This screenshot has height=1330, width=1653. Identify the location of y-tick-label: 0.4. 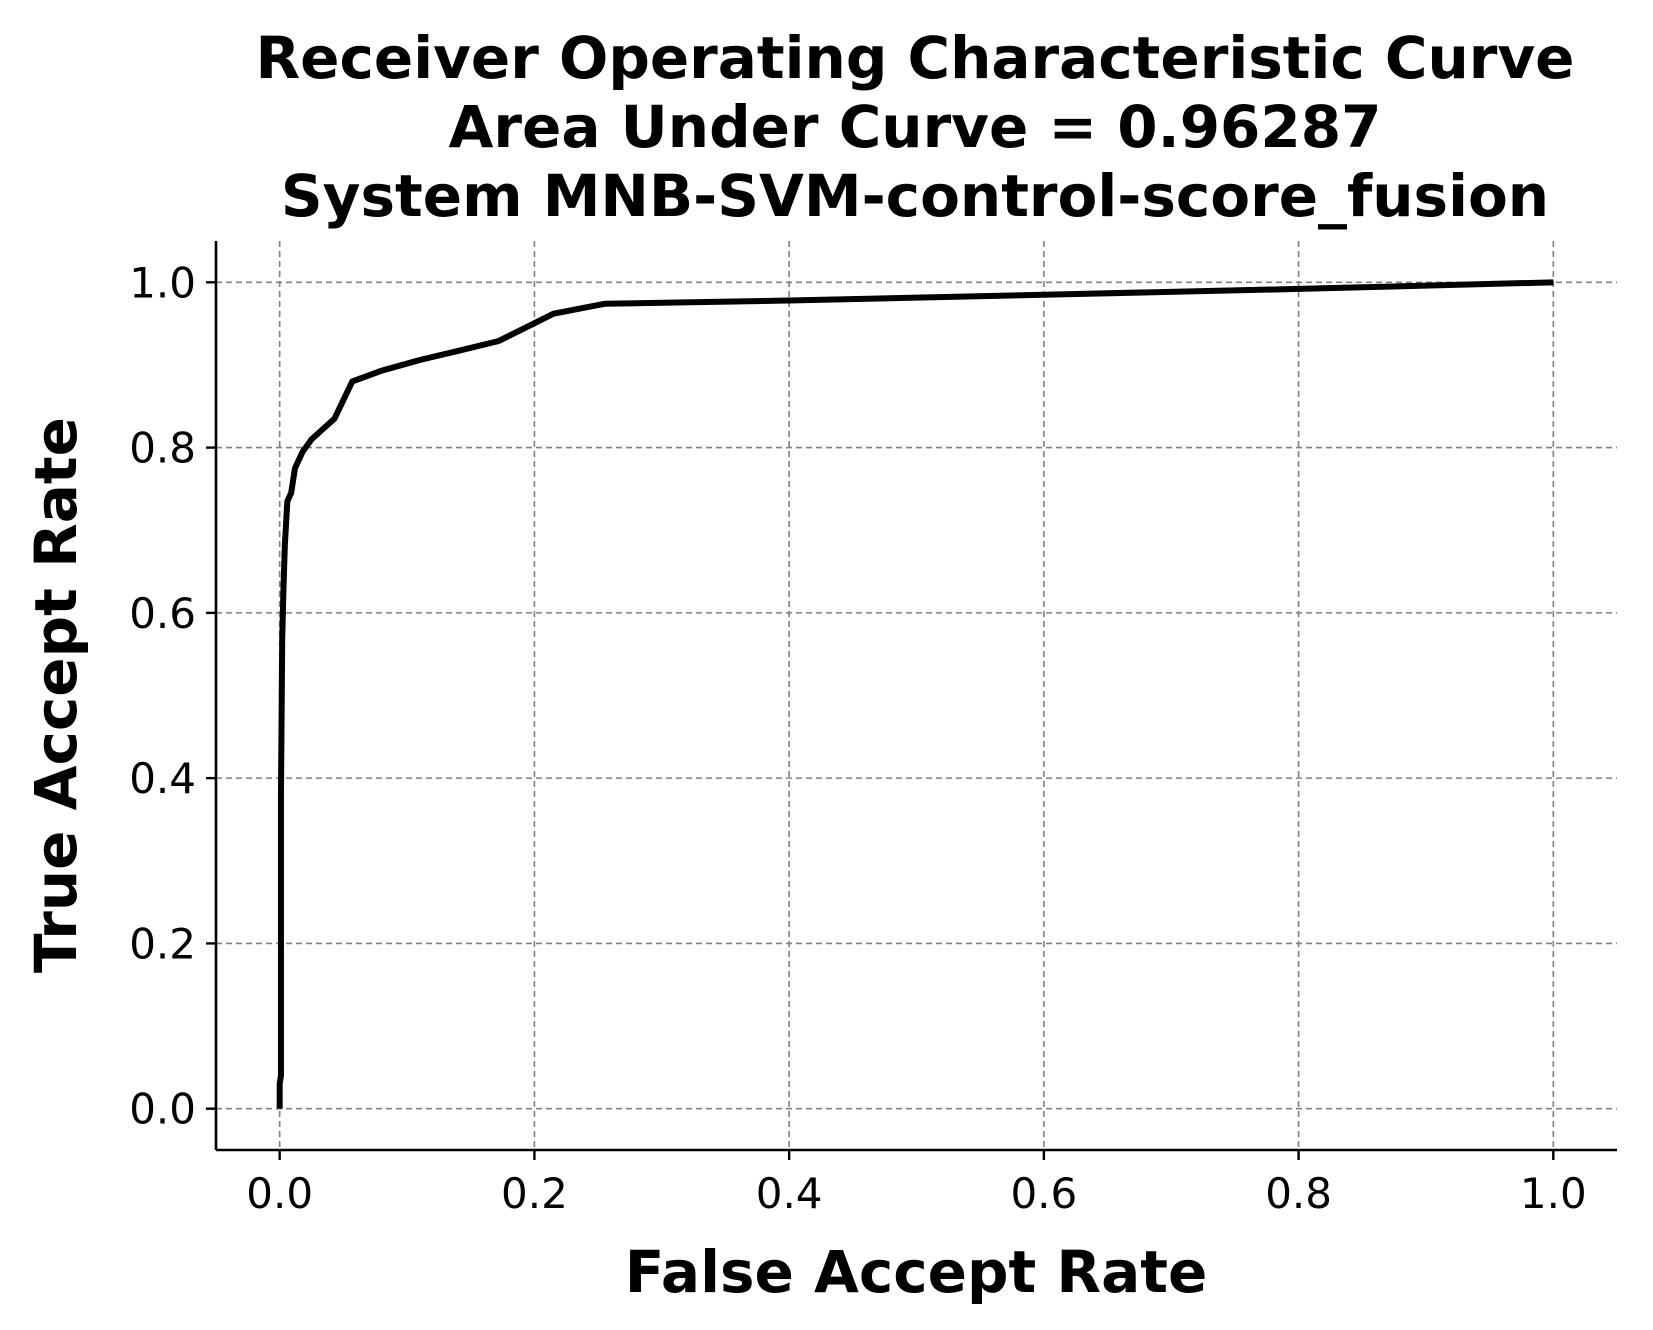
(162, 778).